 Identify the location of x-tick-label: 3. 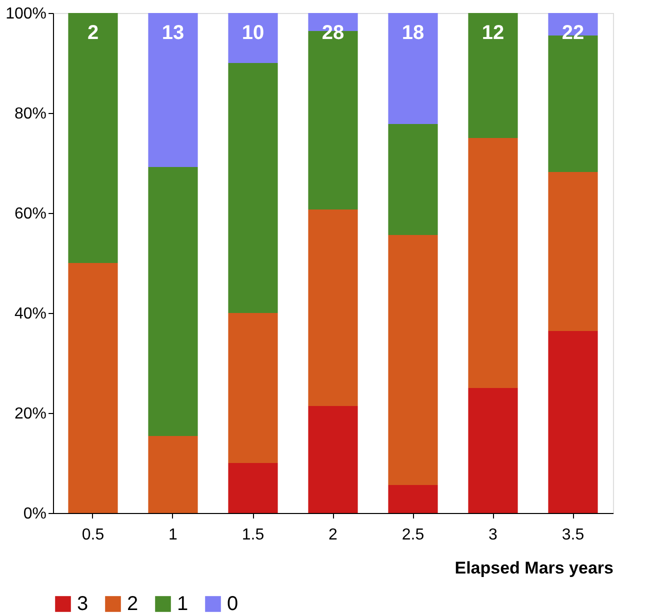
(493, 535).